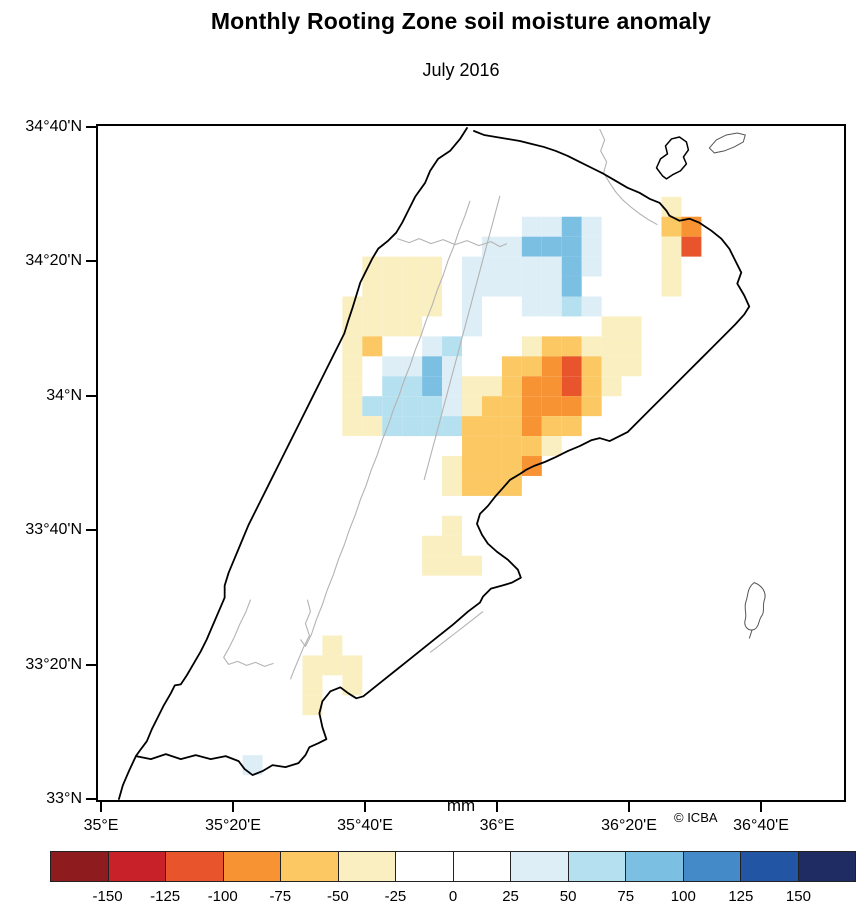 This screenshot has height=906, width=866. What do you see at coordinates (727, 143) in the screenshot?
I see `lake-shape-north` at bounding box center [727, 143].